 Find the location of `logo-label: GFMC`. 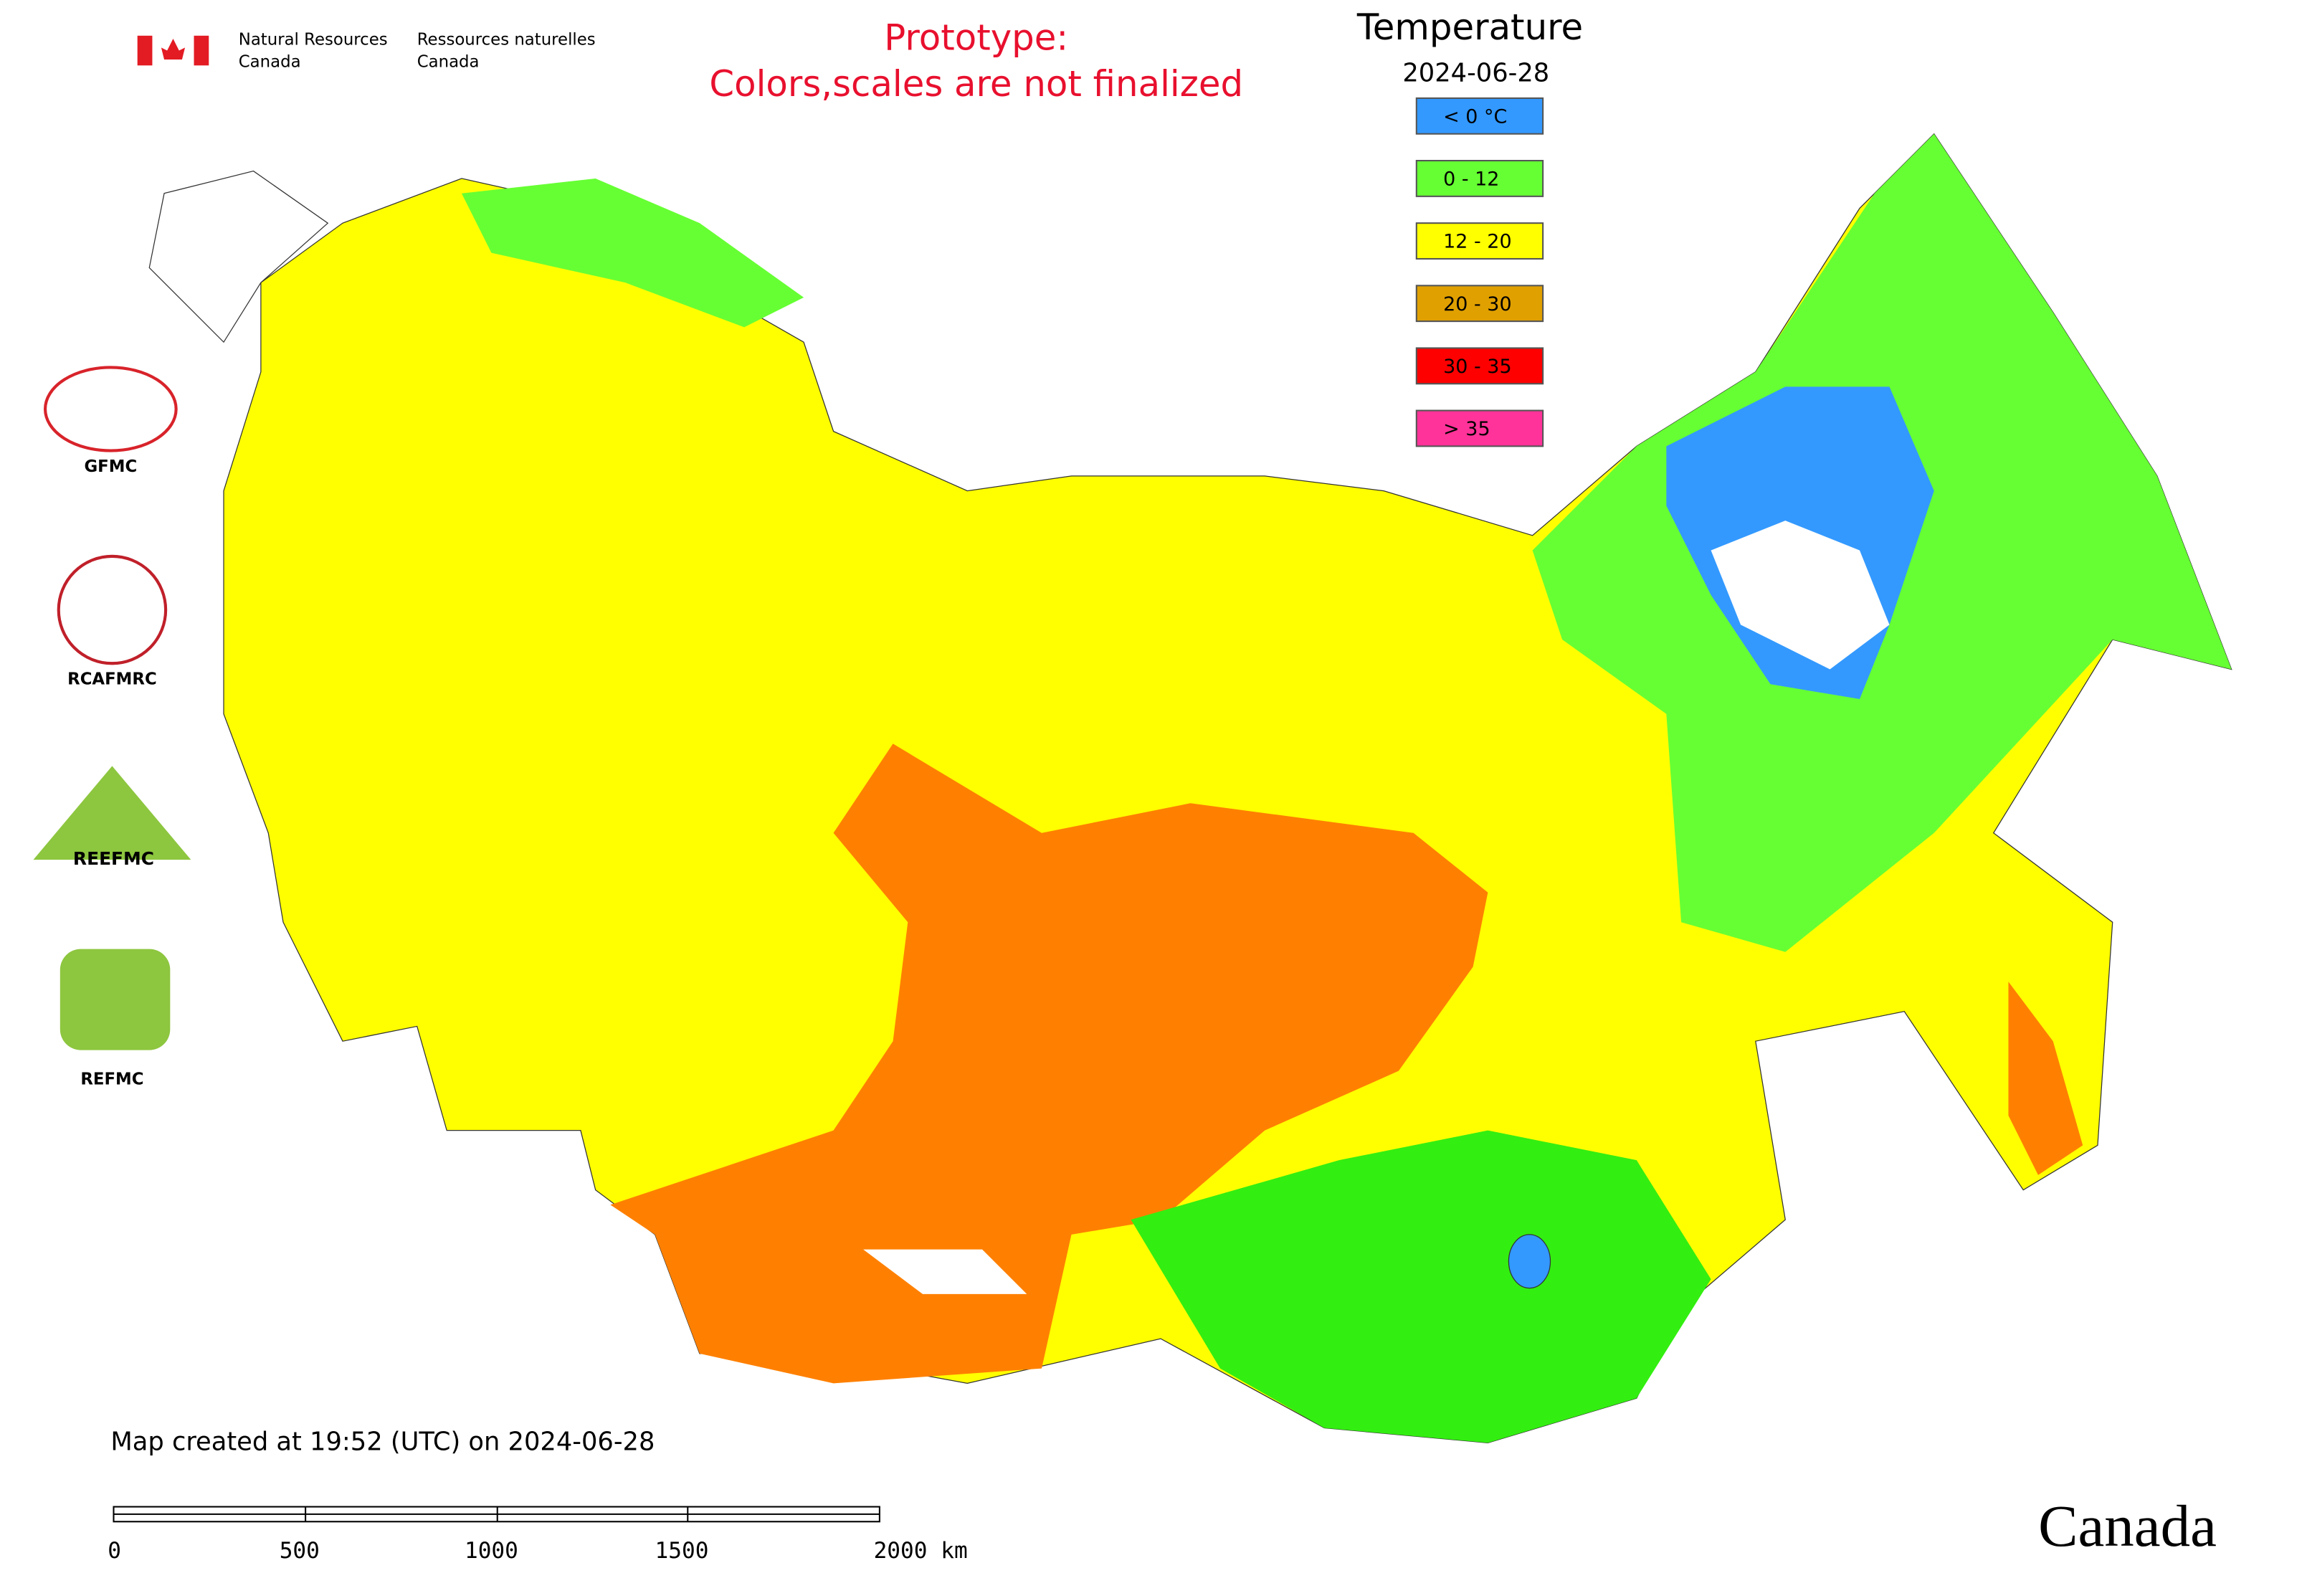

logo-label: GFMC is located at coordinates (111, 466).